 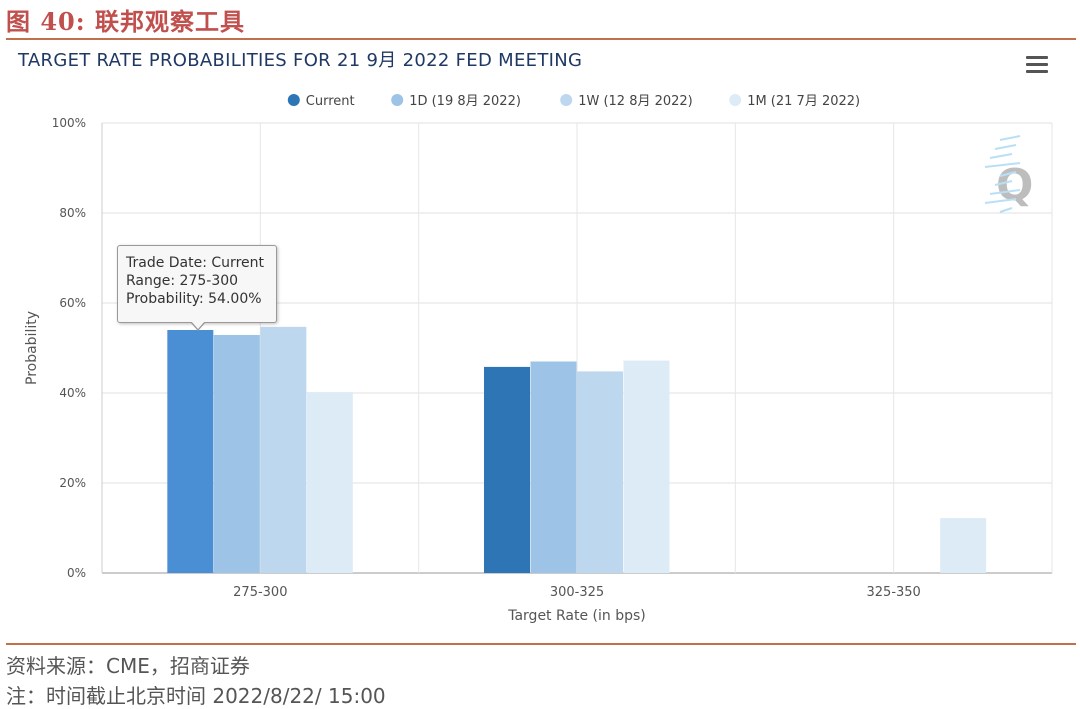 I want to click on x-tick-label: 300-325, so click(x=577, y=592).